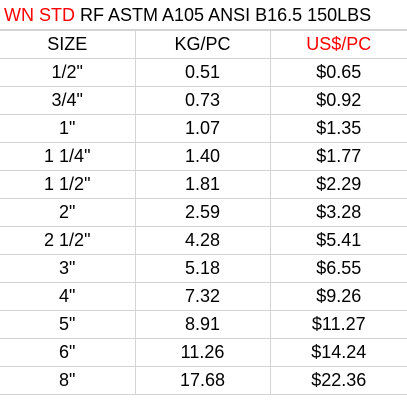 This screenshot has height=404, width=407. What do you see at coordinates (338, 352) in the screenshot?
I see `table-cell: $14.24` at bounding box center [338, 352].